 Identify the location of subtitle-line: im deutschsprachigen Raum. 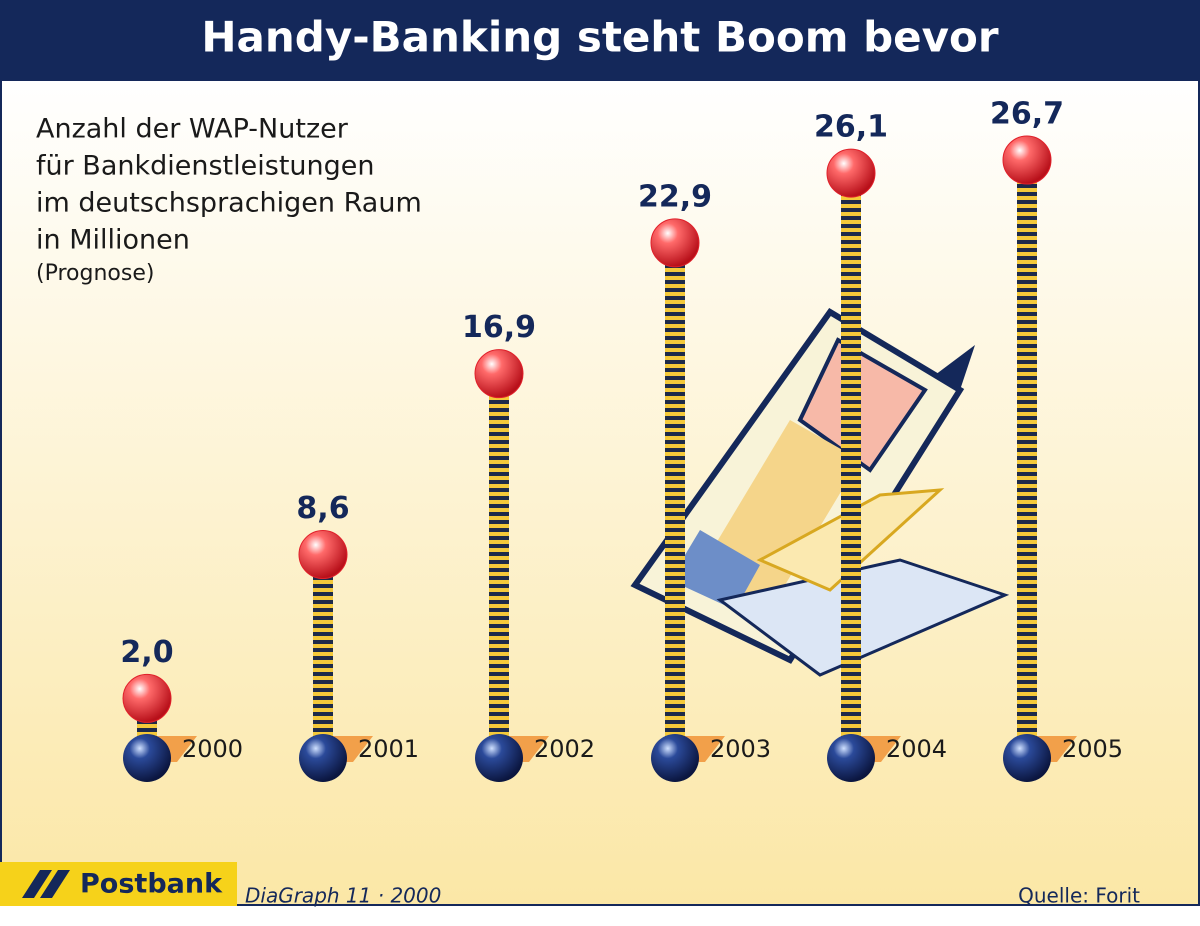
(229, 203).